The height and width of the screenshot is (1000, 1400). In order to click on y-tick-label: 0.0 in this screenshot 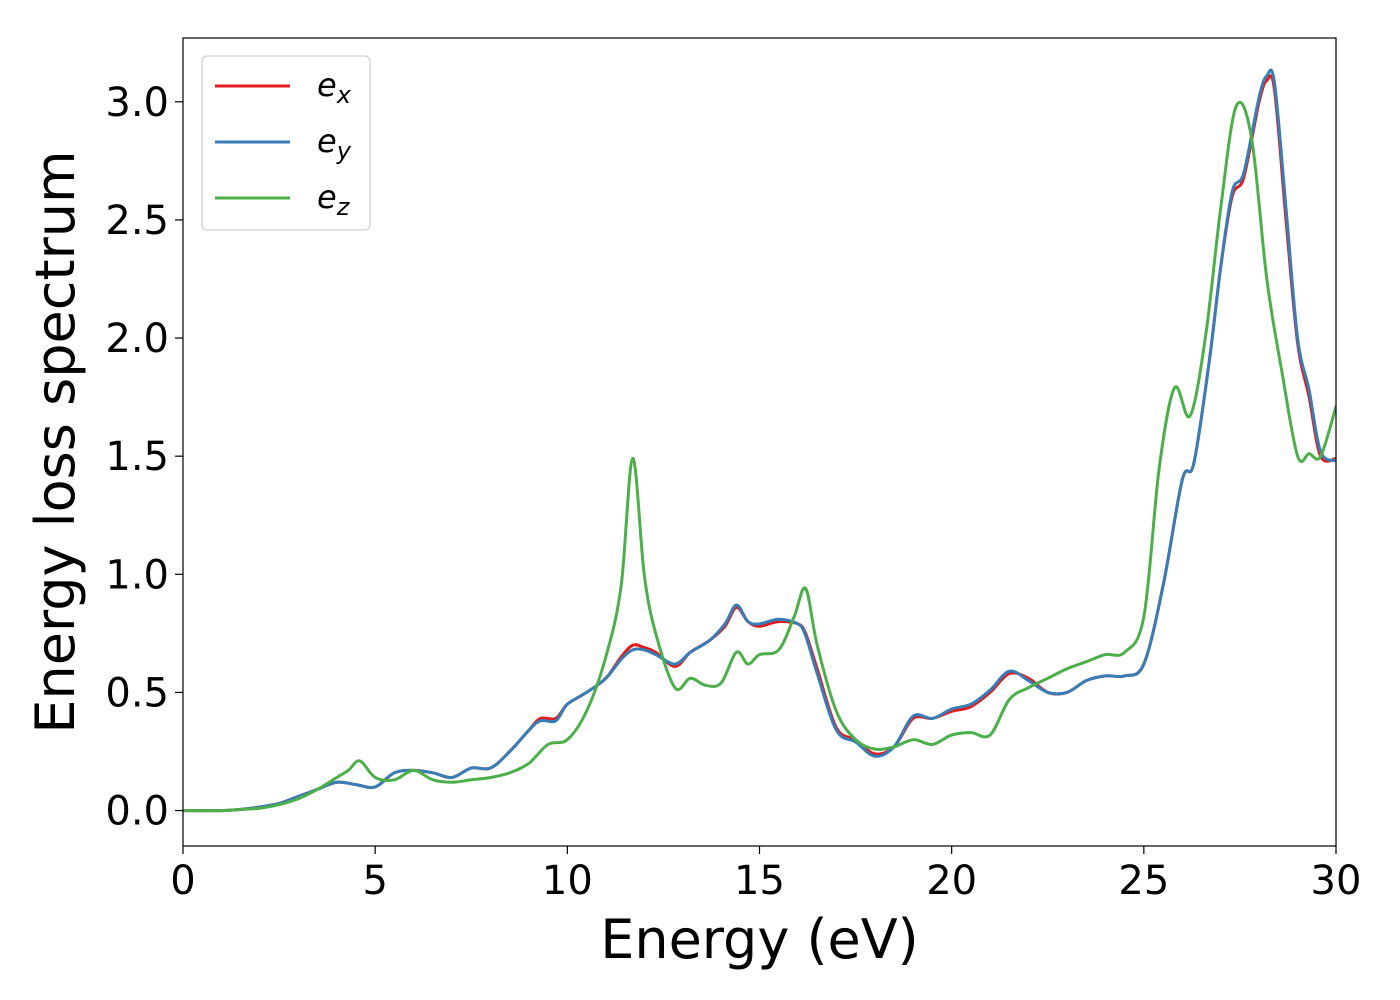, I will do `click(137, 812)`.